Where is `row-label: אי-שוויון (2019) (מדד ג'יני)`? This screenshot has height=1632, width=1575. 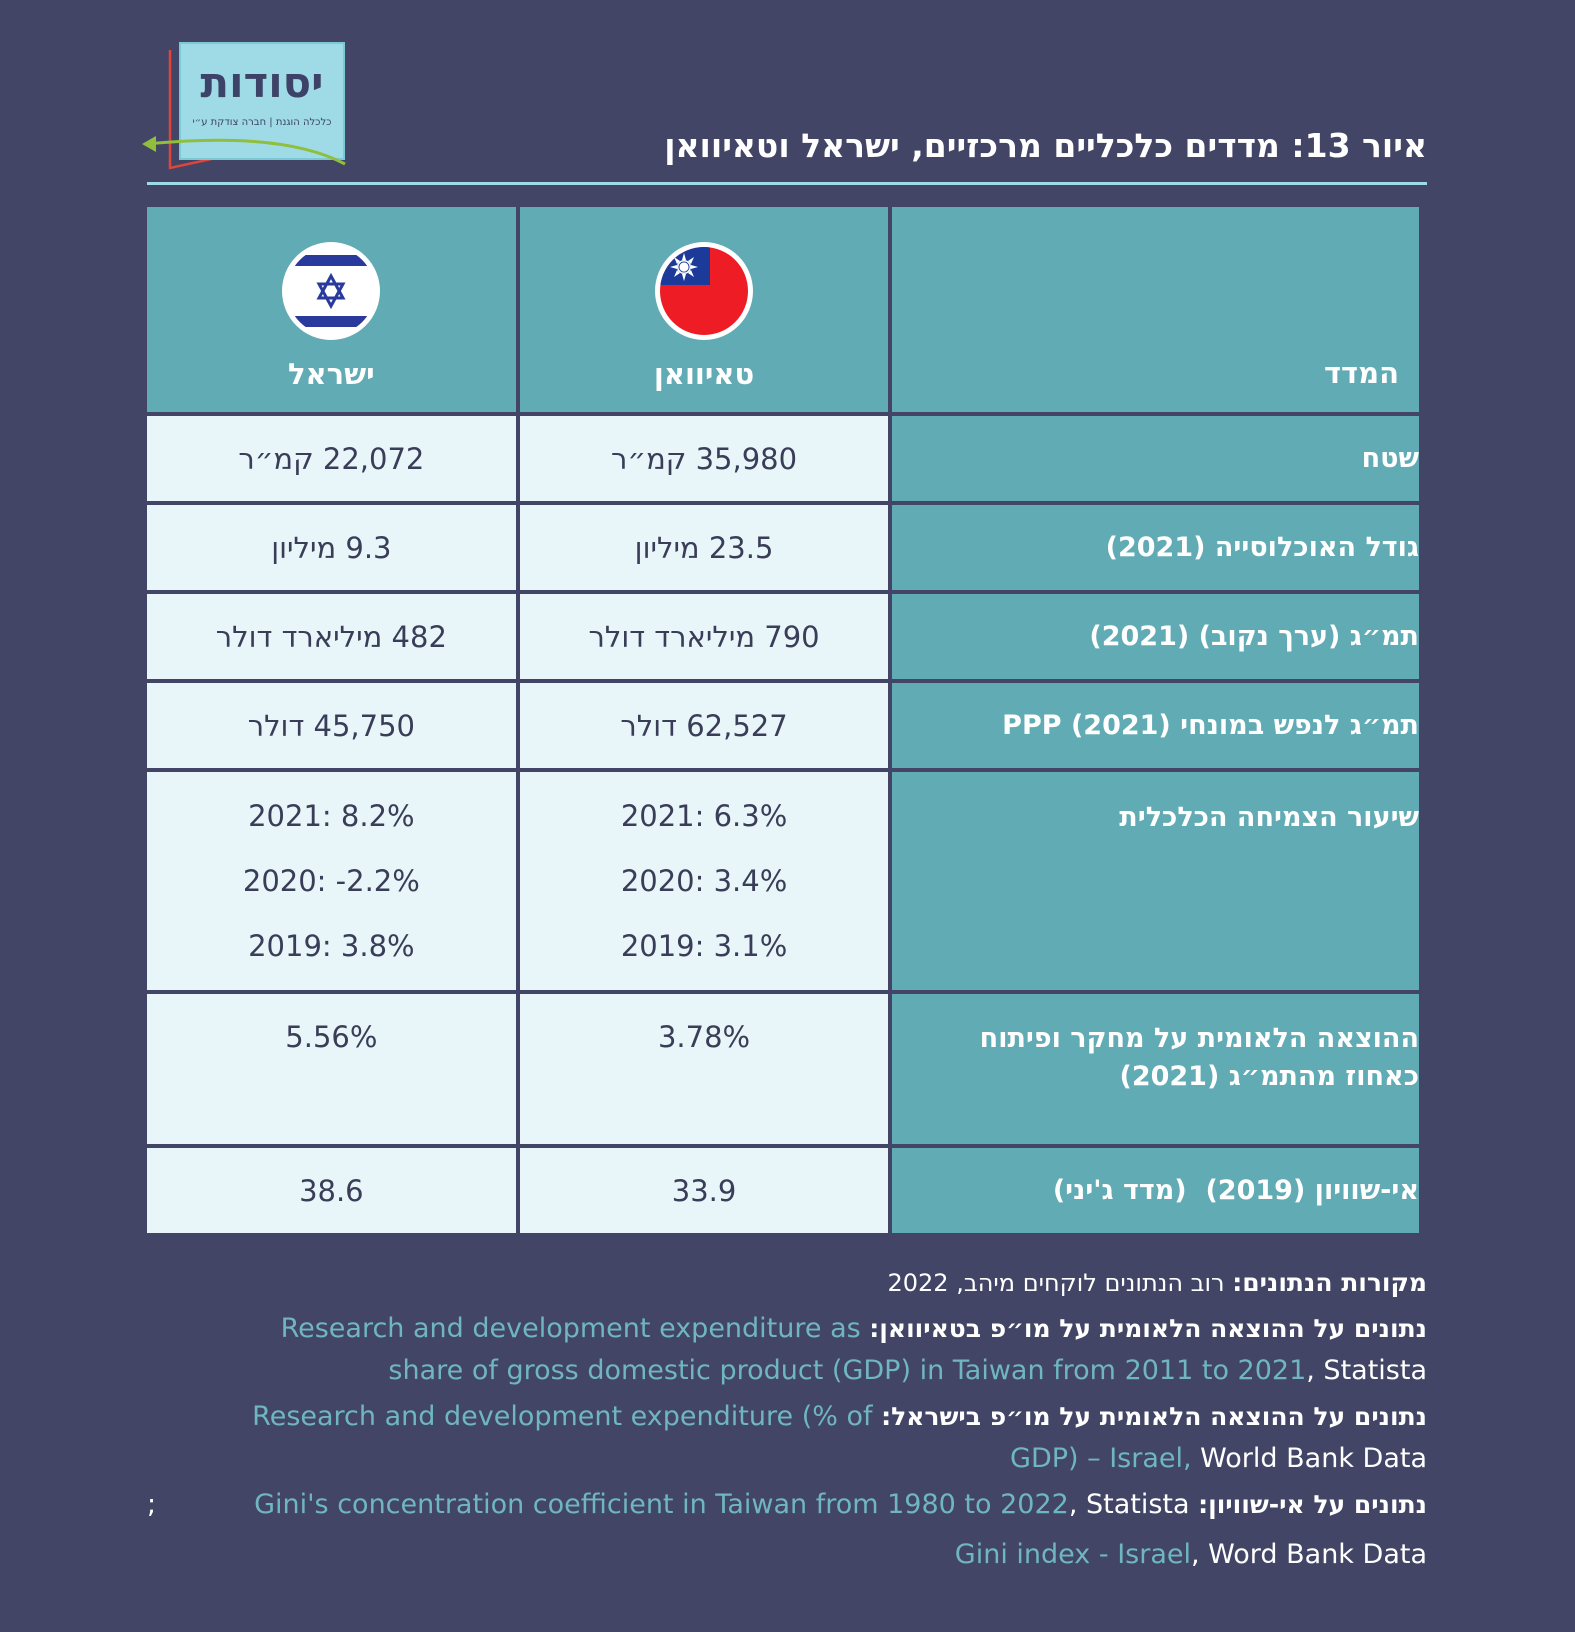
row-label: אי-שוויון (2019) (מדד ג'יני) is located at coordinates (1155, 1190).